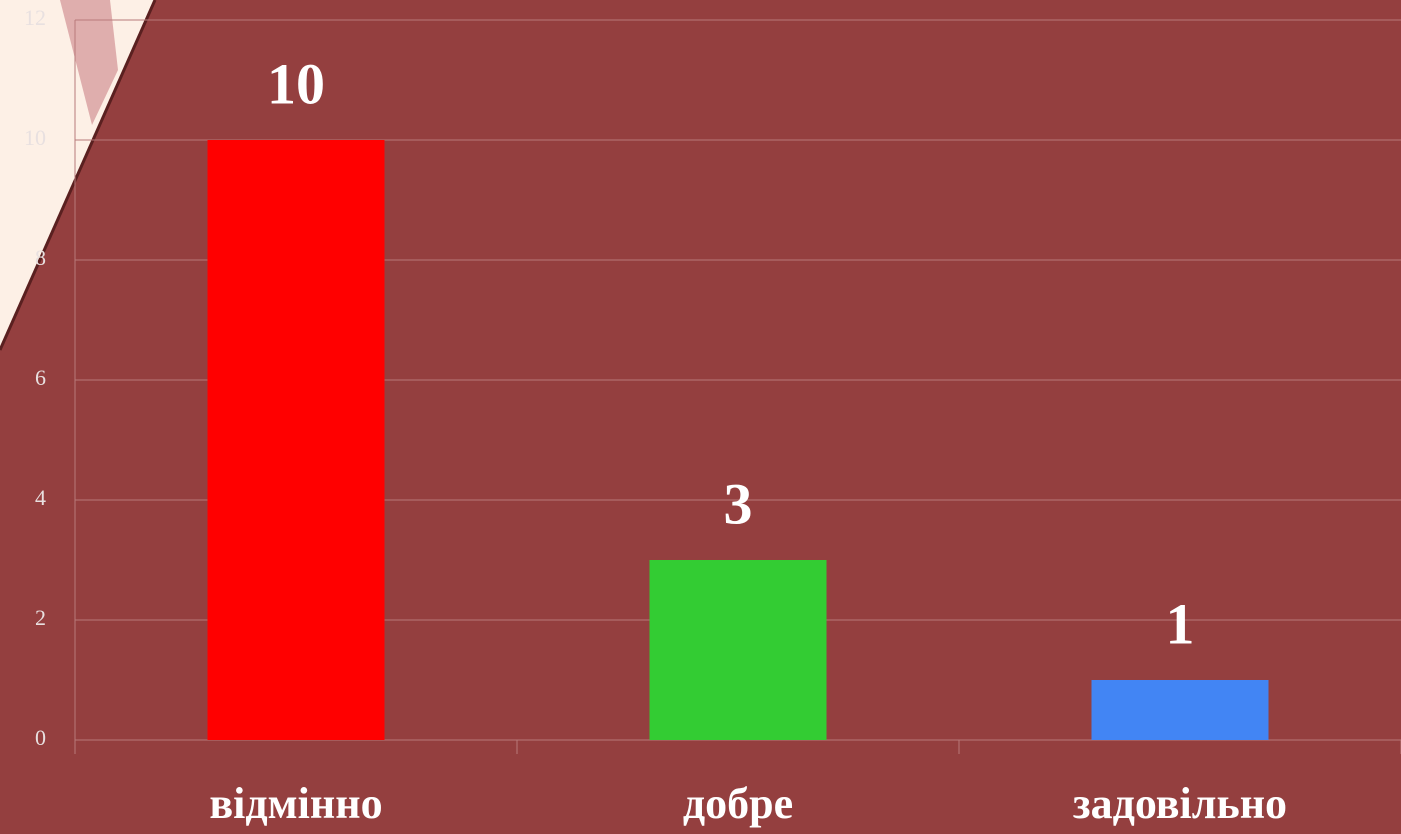 Image resolution: width=1401 pixels, height=834 pixels. Describe the element at coordinates (40, 257) in the screenshot. I see `y-tick-label: 8` at that location.